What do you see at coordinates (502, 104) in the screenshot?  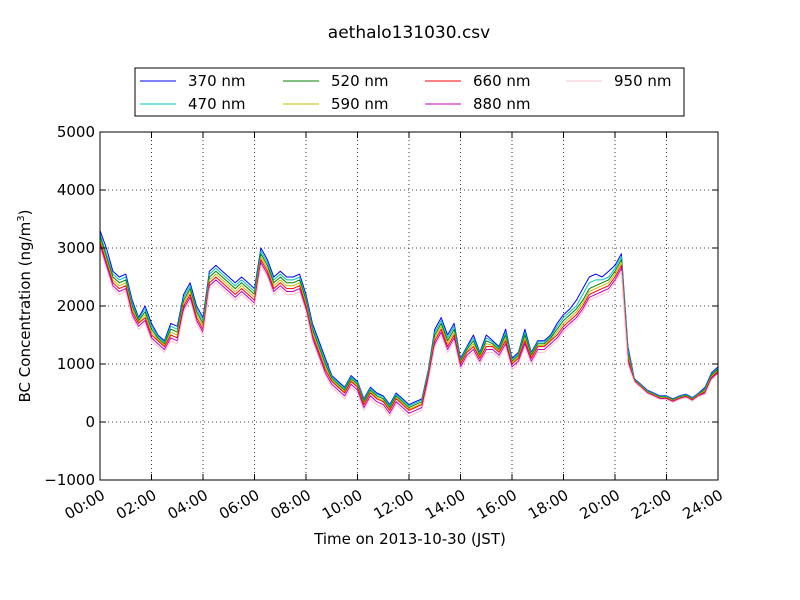 I see `legend-label: 880 nm` at bounding box center [502, 104].